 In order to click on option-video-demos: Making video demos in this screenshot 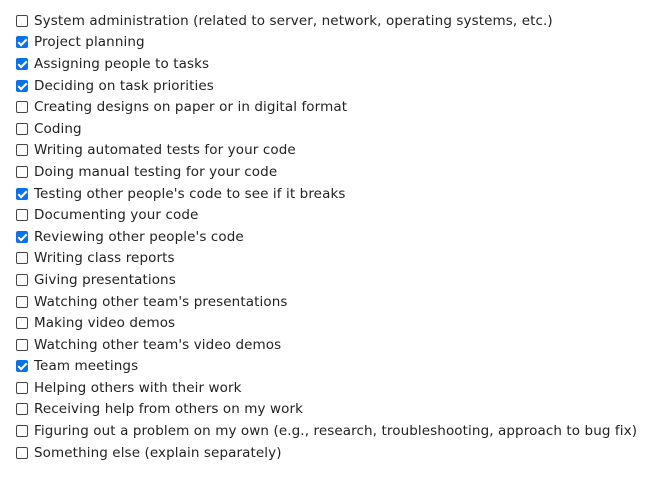, I will do `click(326, 323)`.